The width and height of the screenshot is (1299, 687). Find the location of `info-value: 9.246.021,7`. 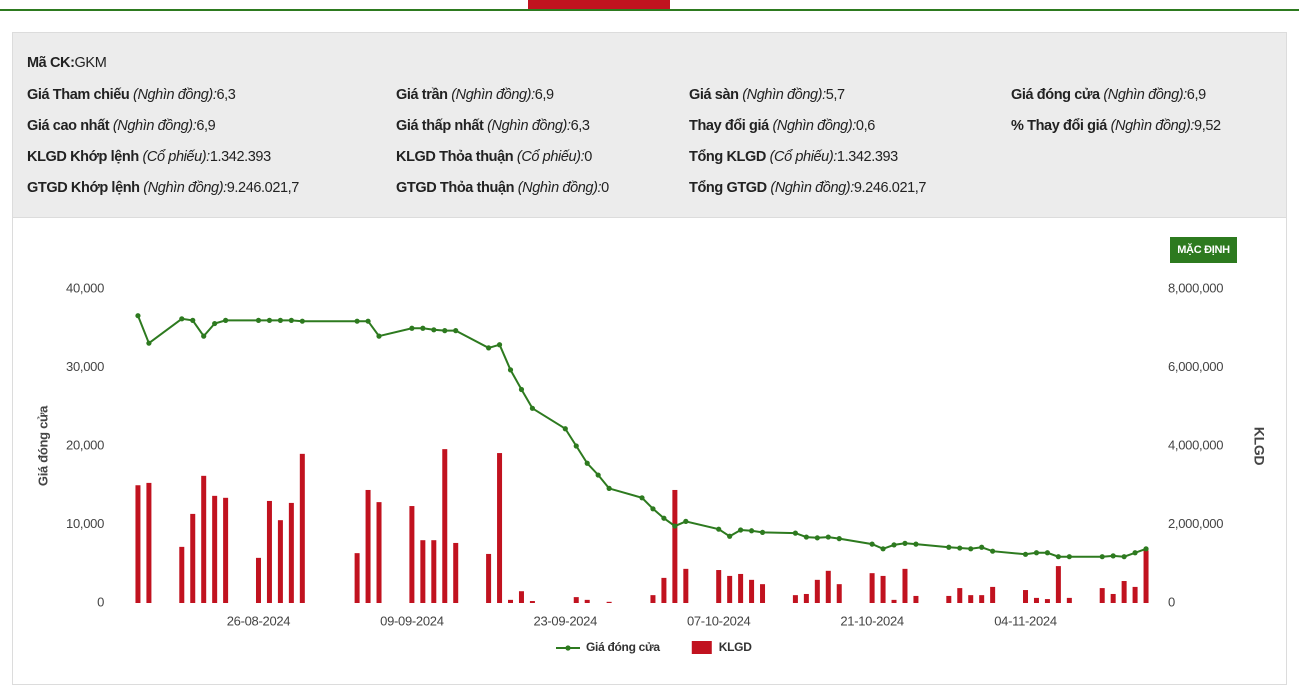

info-value: 9.246.021,7 is located at coordinates (263, 188).